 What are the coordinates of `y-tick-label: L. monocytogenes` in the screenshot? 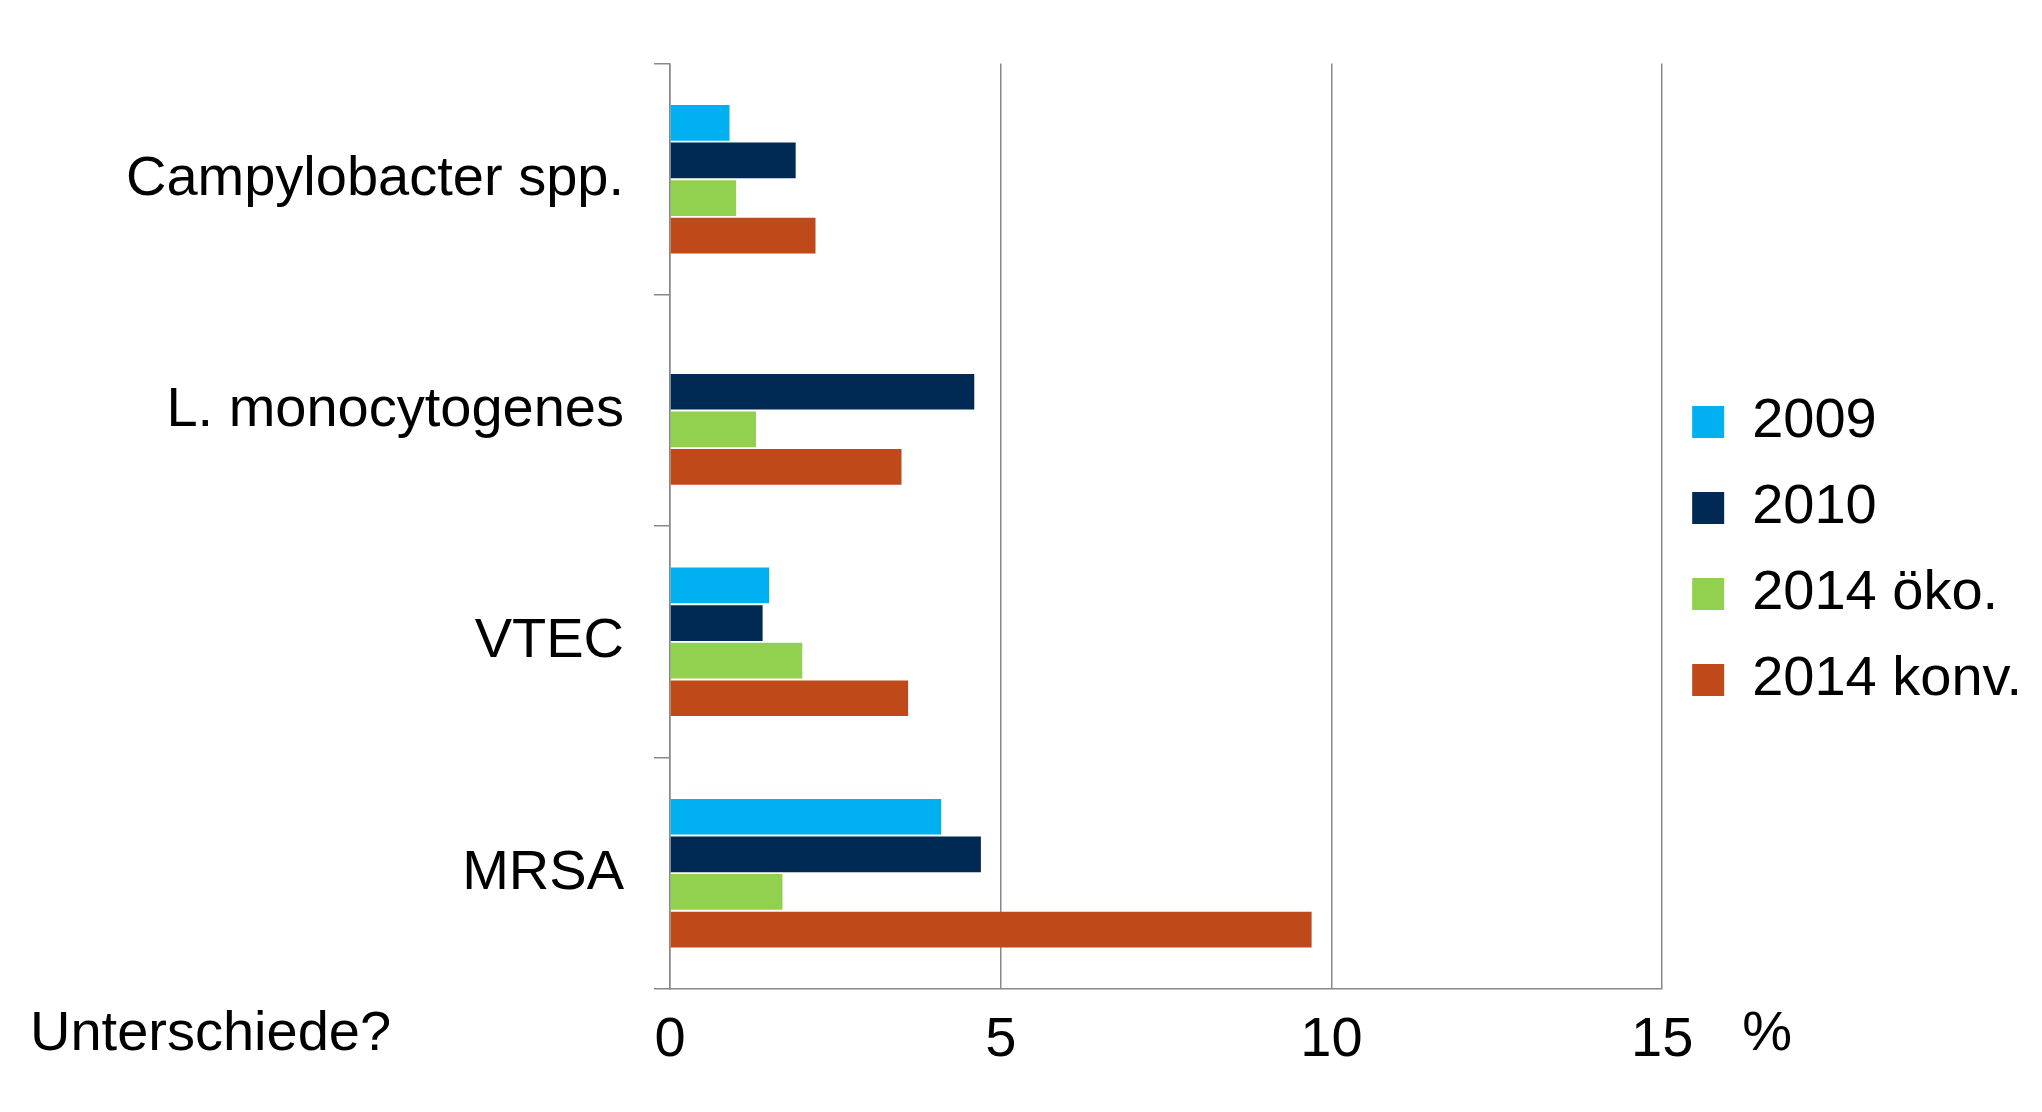 It's located at (395, 406).